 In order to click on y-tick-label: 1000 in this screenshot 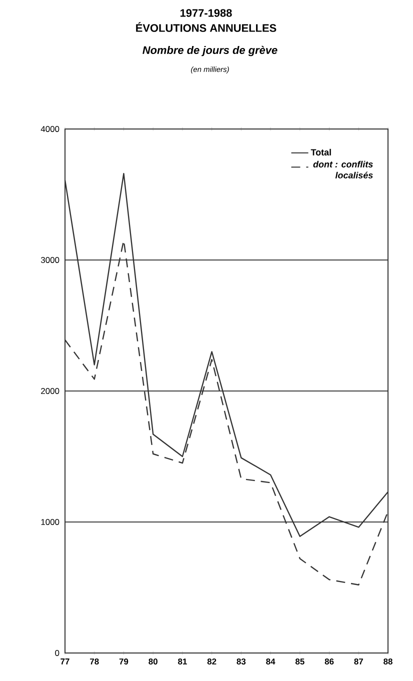, I will do `click(50, 522)`.